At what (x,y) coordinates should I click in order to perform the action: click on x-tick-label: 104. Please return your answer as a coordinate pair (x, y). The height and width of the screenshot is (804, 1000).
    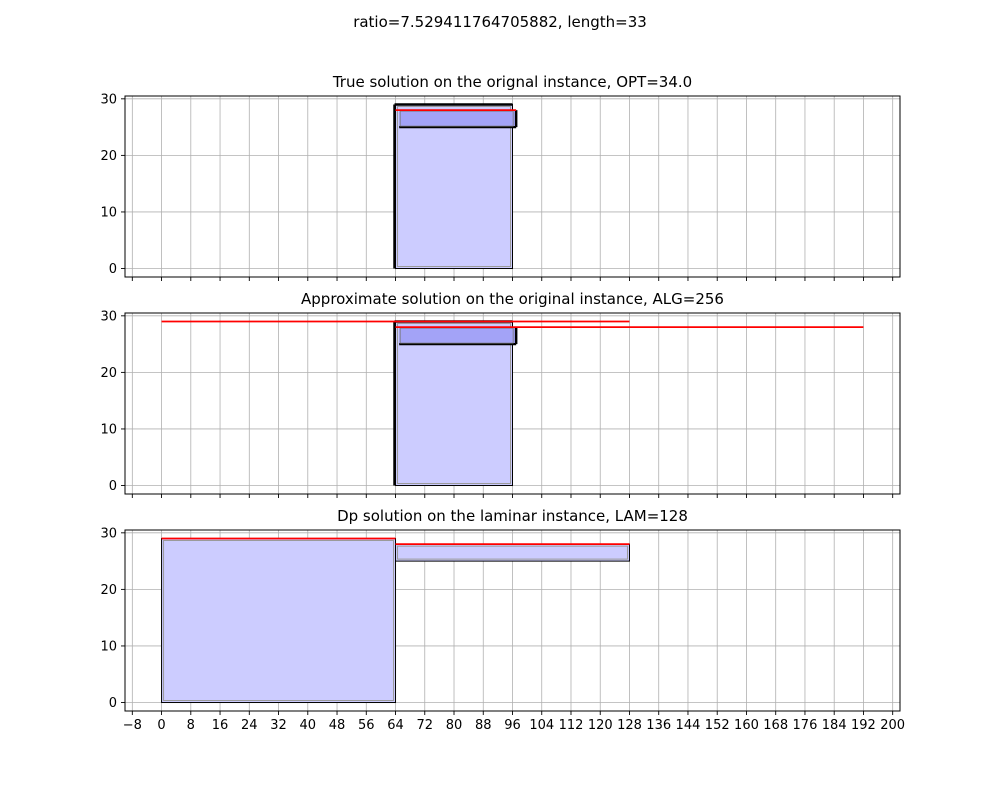
    Looking at the image, I should click on (541, 725).